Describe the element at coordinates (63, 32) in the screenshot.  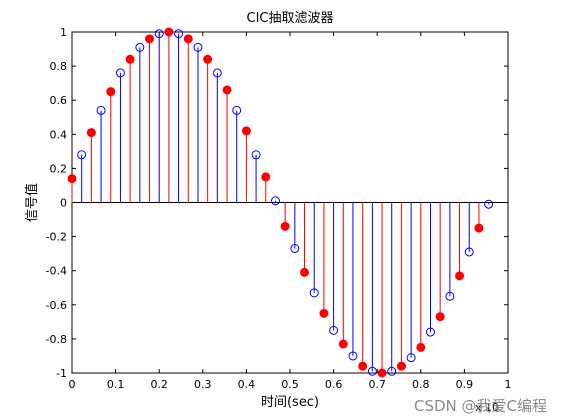
I see `y-tick-label: 1` at that location.